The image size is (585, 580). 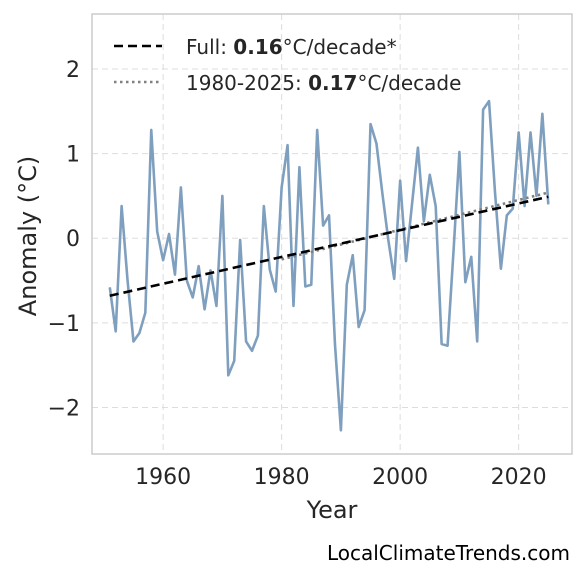 What do you see at coordinates (415, 226) in the screenshot?
I see `series-line-recent-trend` at bounding box center [415, 226].